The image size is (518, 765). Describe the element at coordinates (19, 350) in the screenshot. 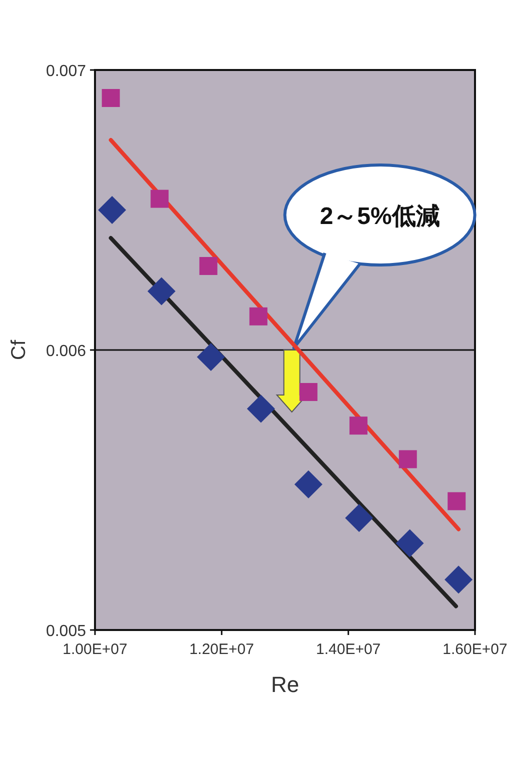

I see `y-axis-title: Cf` at that location.